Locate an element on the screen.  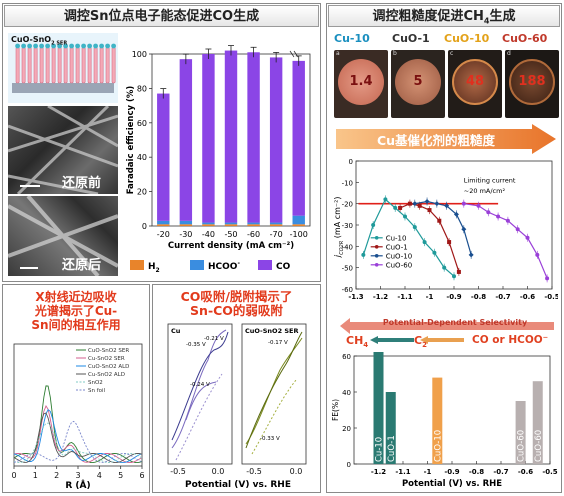
lsv-xtick-label: -1 is located at coordinates (430, 297).